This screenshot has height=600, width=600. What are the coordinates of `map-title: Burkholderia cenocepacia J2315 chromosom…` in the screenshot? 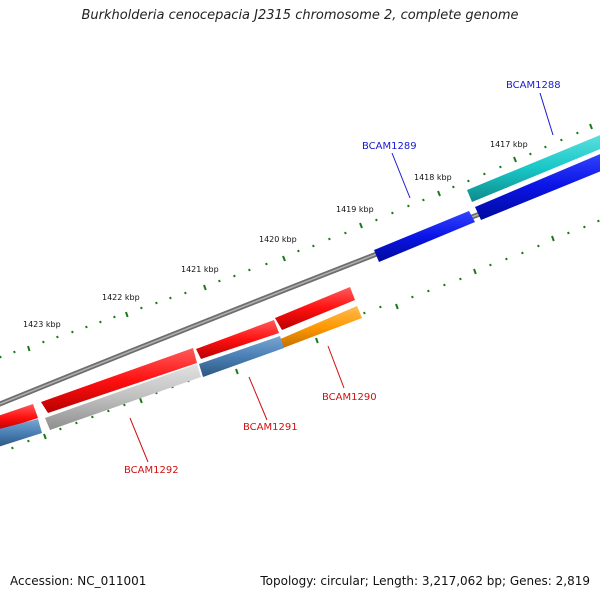 It's located at (300, 15).